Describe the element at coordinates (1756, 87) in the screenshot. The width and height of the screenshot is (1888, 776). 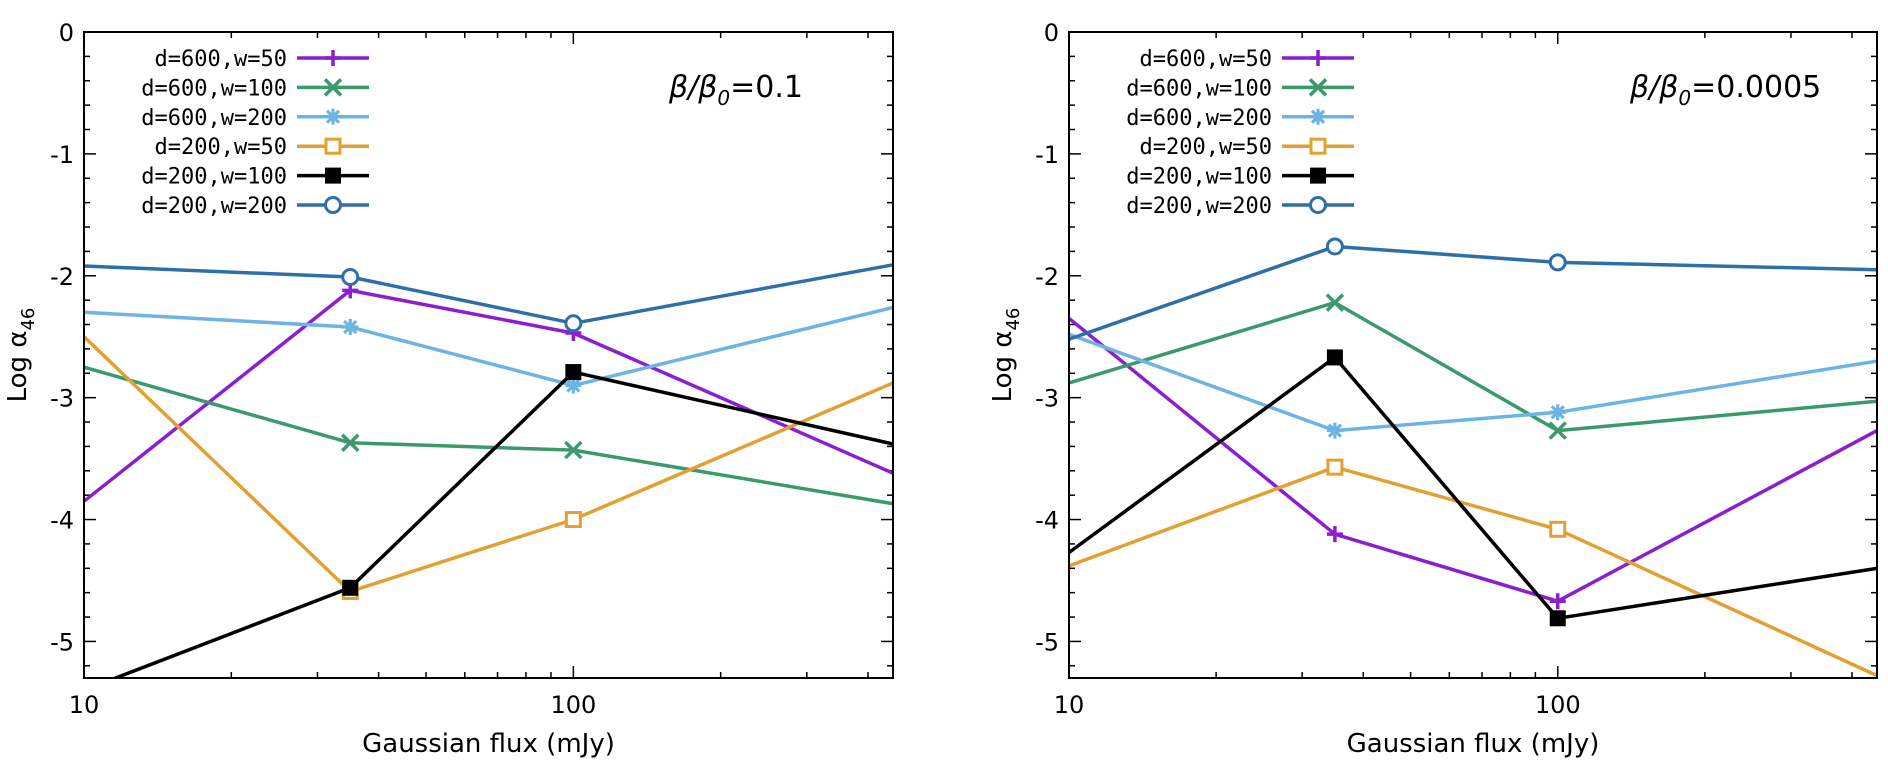
I see `beta-value: =0.0005` at that location.